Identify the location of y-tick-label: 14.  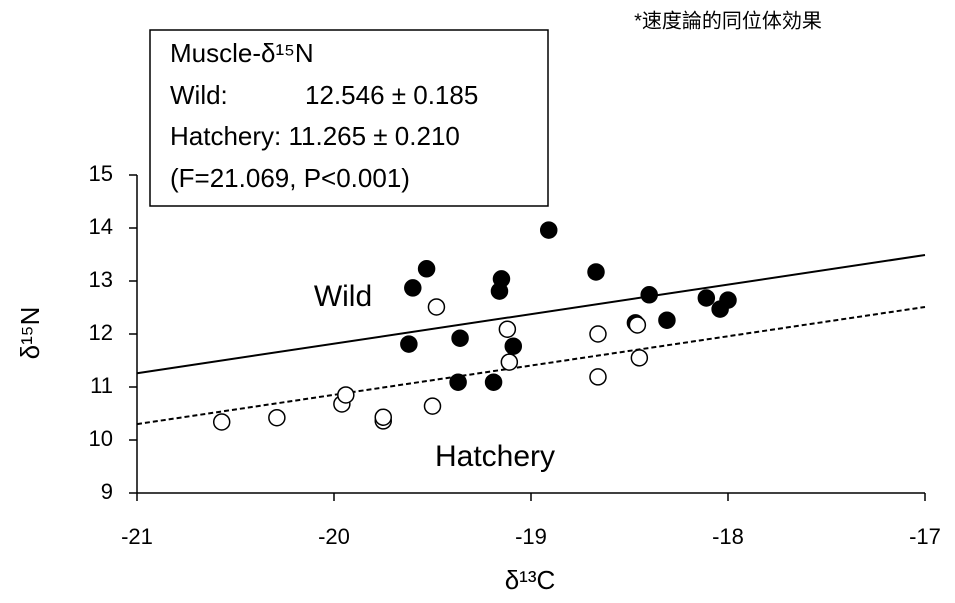
(101, 226).